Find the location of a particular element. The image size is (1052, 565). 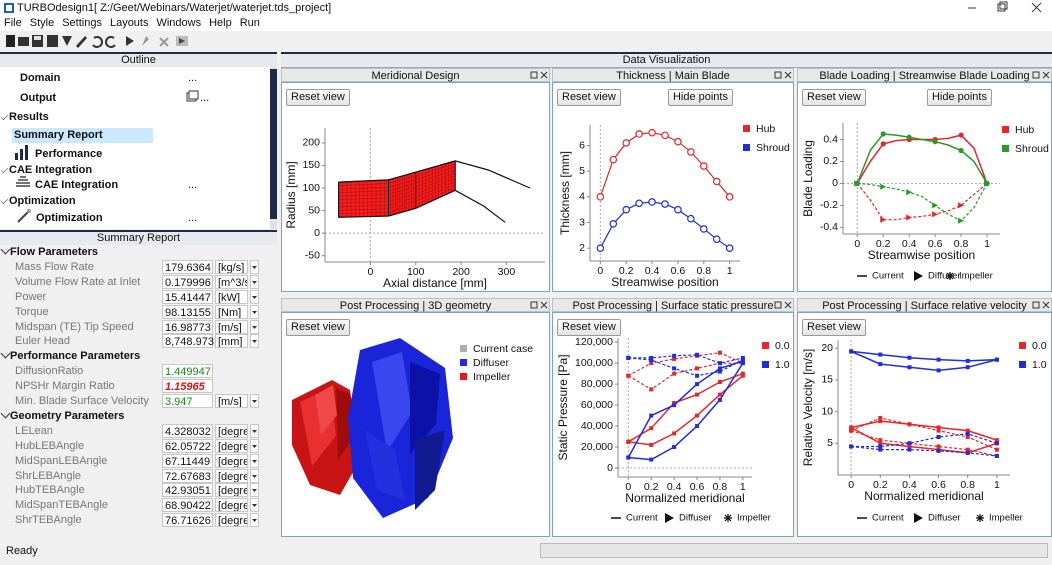

menu-item: Layouts is located at coordinates (129, 23).